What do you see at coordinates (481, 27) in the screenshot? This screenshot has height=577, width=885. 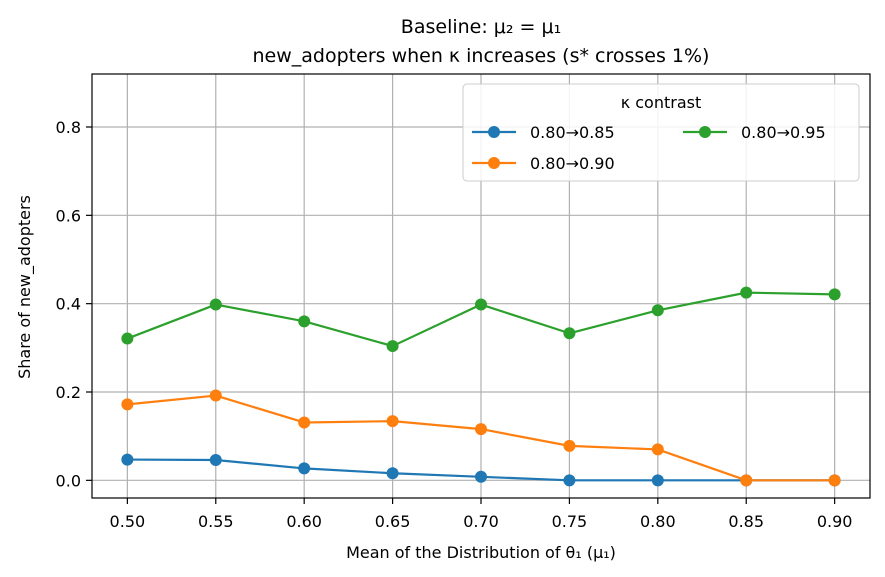 I see `chart-title-line1: Baseline: μ₂ = μ₁` at bounding box center [481, 27].